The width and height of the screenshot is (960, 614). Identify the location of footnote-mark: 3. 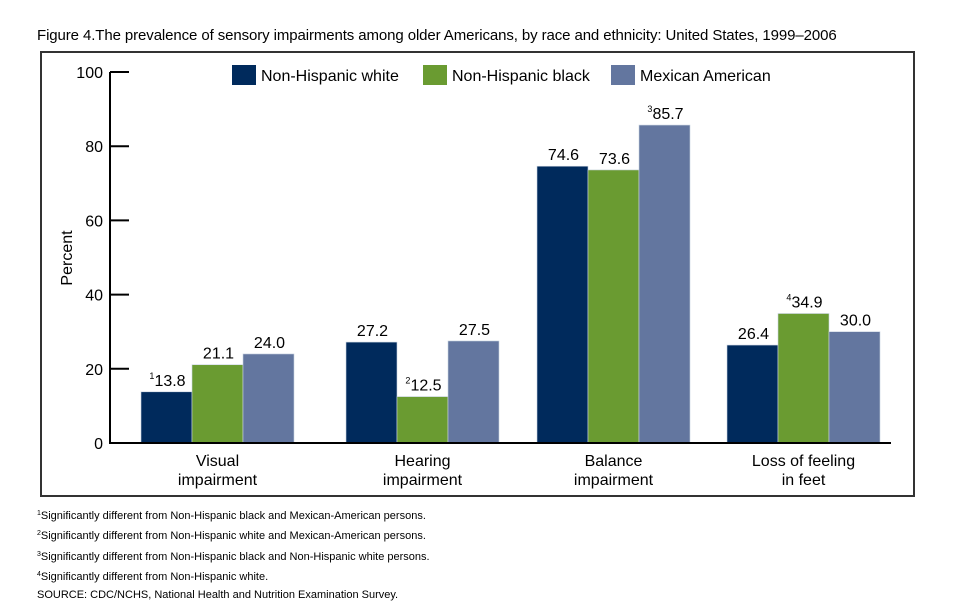
(39, 554).